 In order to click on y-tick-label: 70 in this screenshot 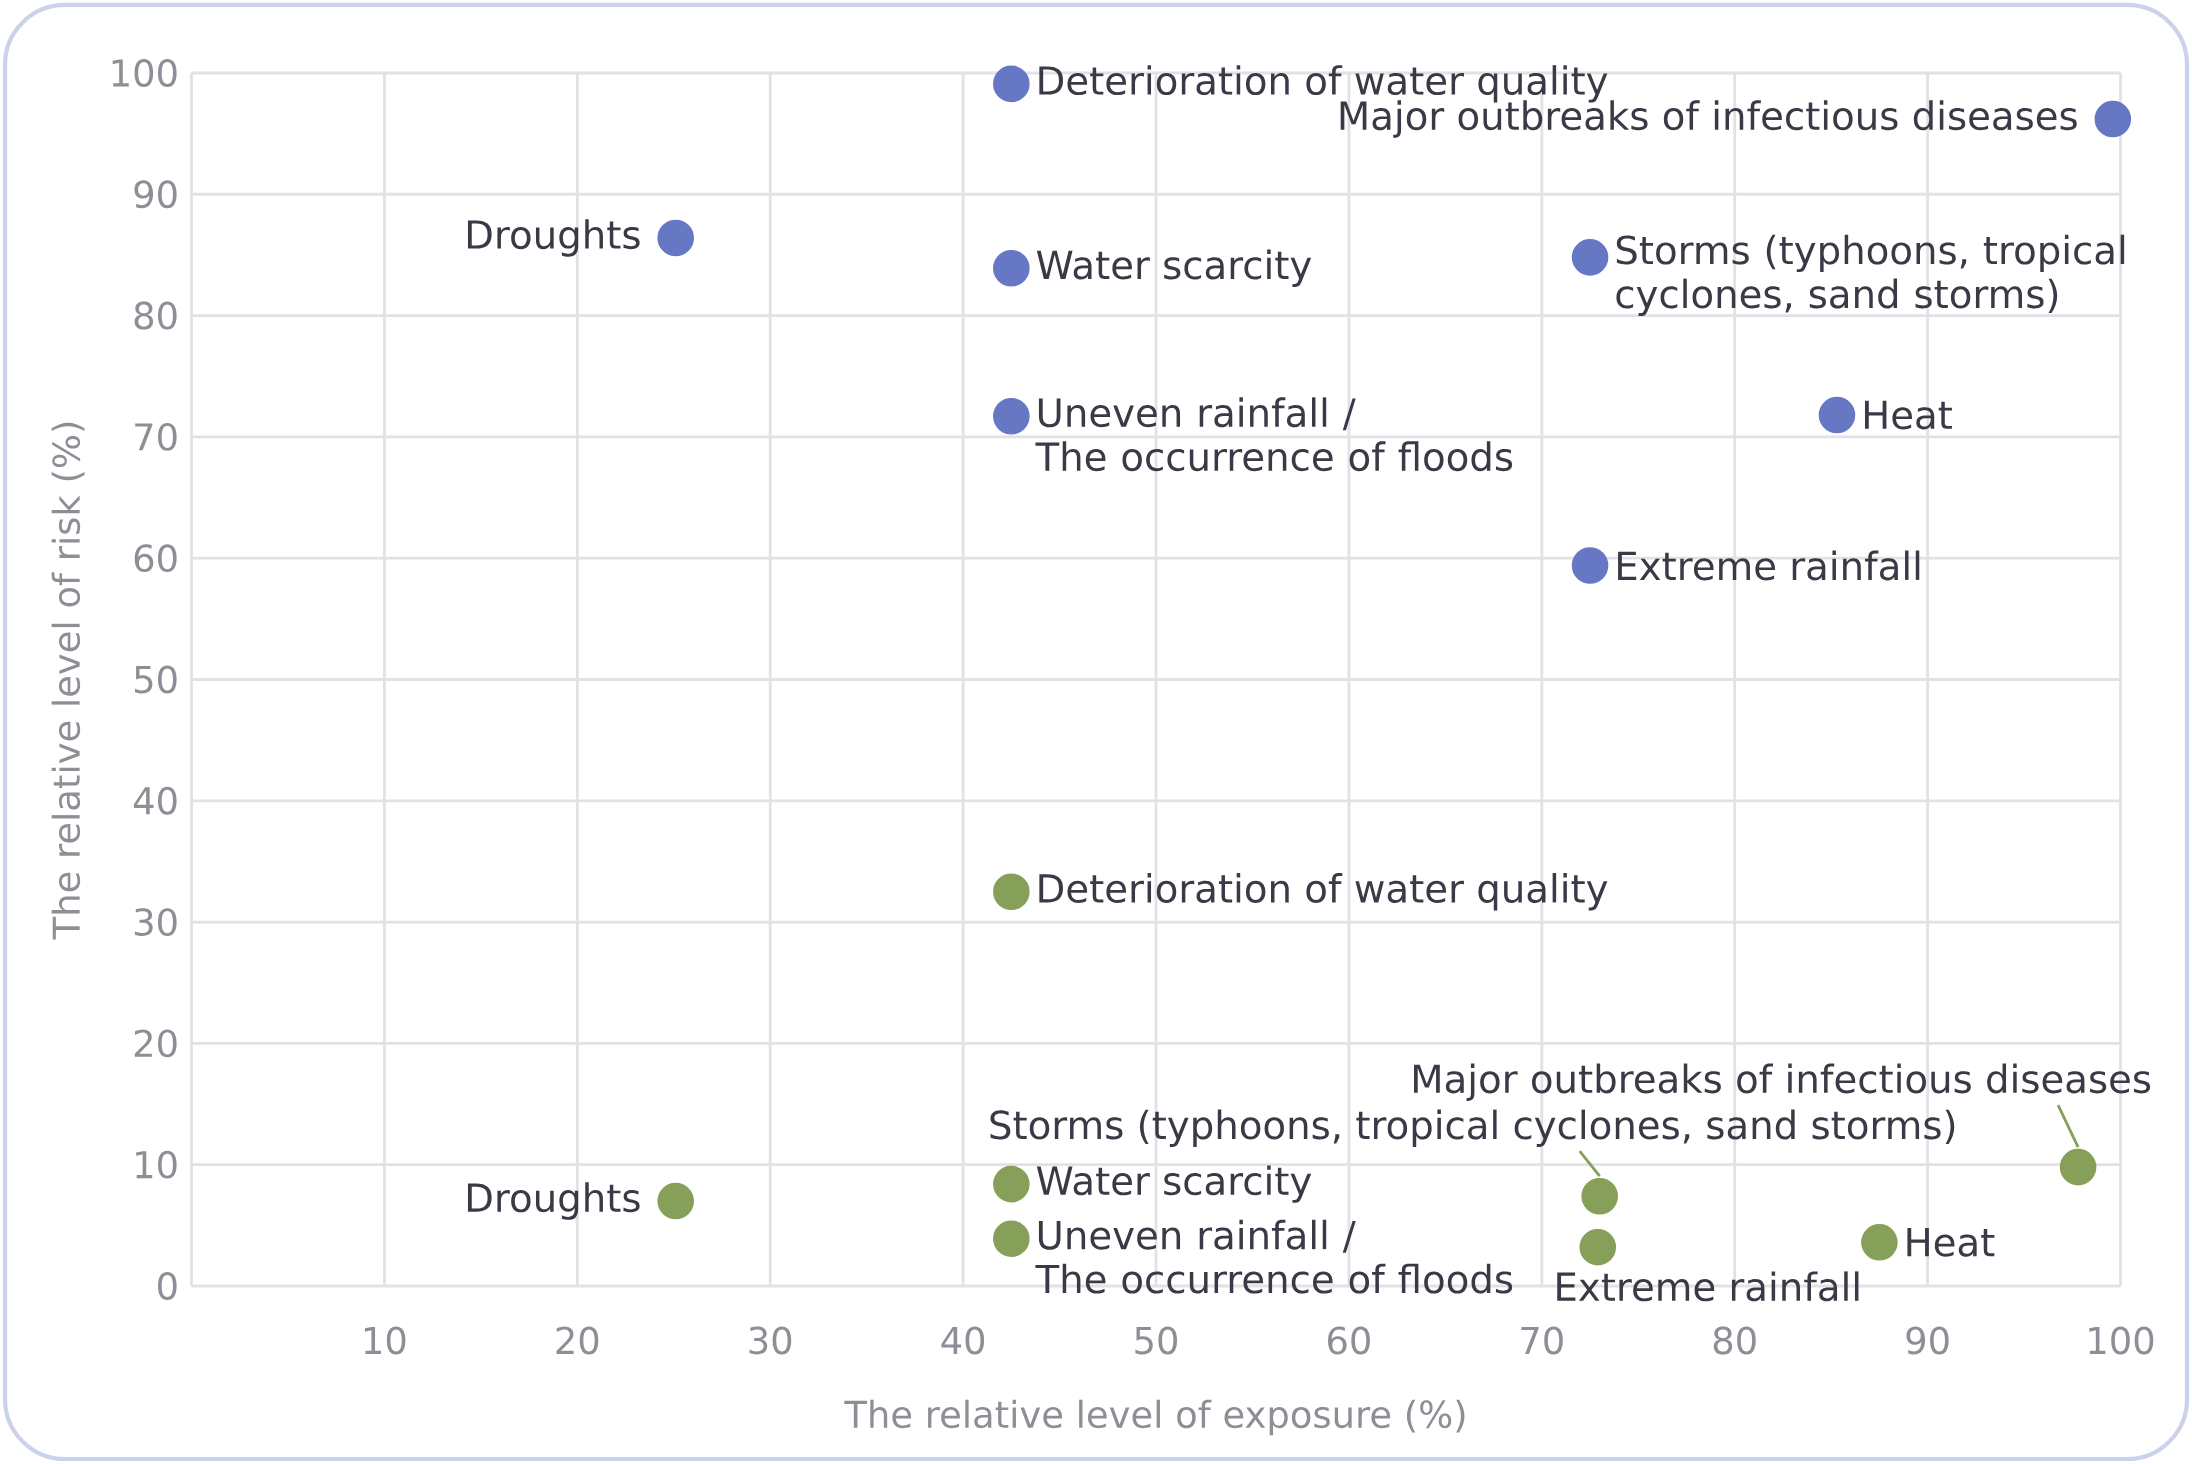, I will do `click(156, 436)`.